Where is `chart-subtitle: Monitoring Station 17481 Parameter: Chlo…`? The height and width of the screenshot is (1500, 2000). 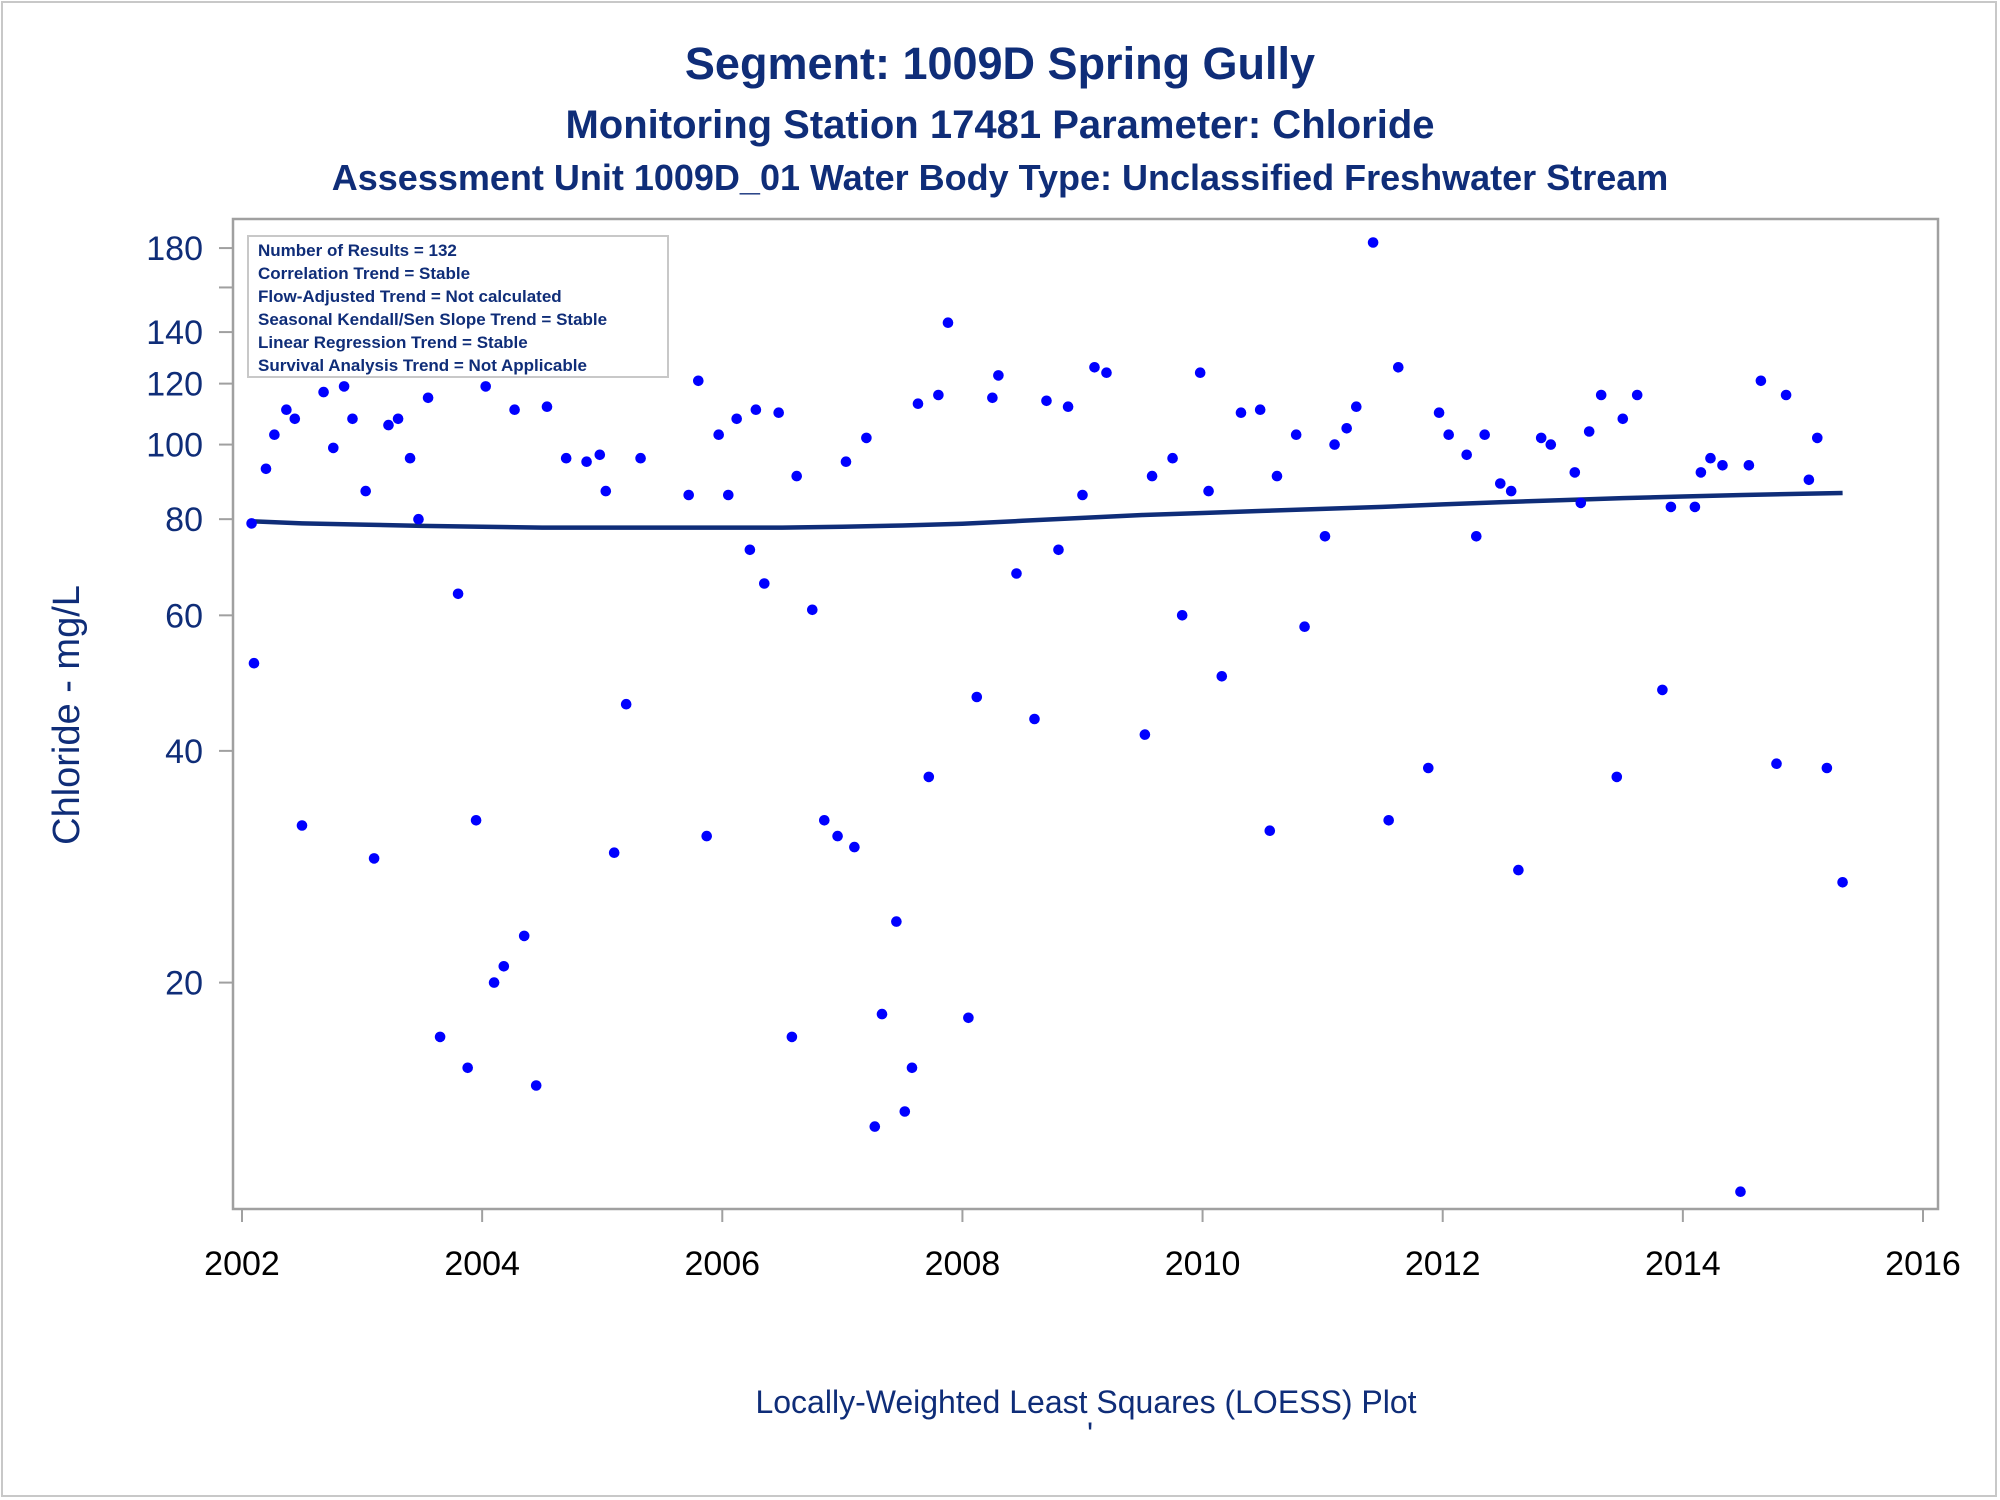
chart-subtitle: Monitoring Station 17481 Parameter: Chlo… is located at coordinates (999, 125).